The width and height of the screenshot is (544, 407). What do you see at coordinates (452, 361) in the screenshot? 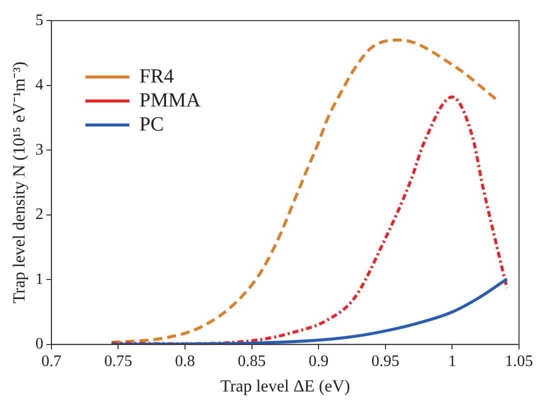
I see `x-tick-label: 1` at bounding box center [452, 361].